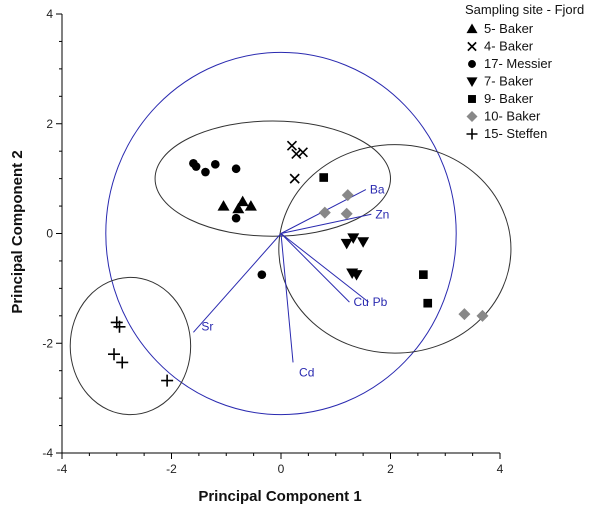 Image resolution: width=613 pixels, height=510 pixels. Describe the element at coordinates (509, 98) in the screenshot. I see `legend-entry: 9- Baker` at that location.